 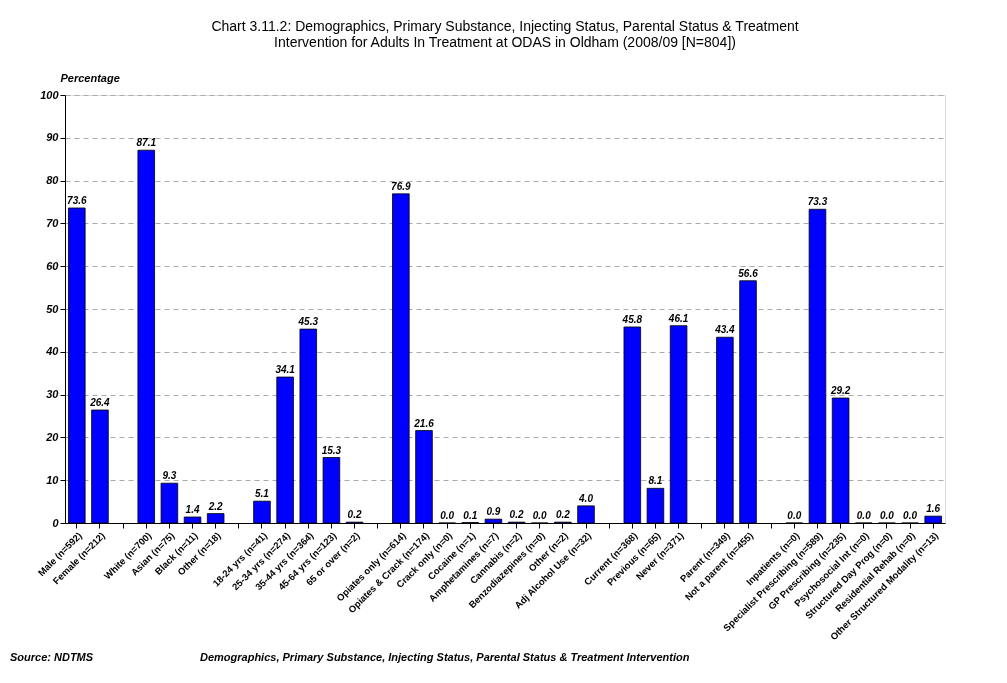 What do you see at coordinates (632, 319) in the screenshot?
I see `data-label: 45.8` at bounding box center [632, 319].